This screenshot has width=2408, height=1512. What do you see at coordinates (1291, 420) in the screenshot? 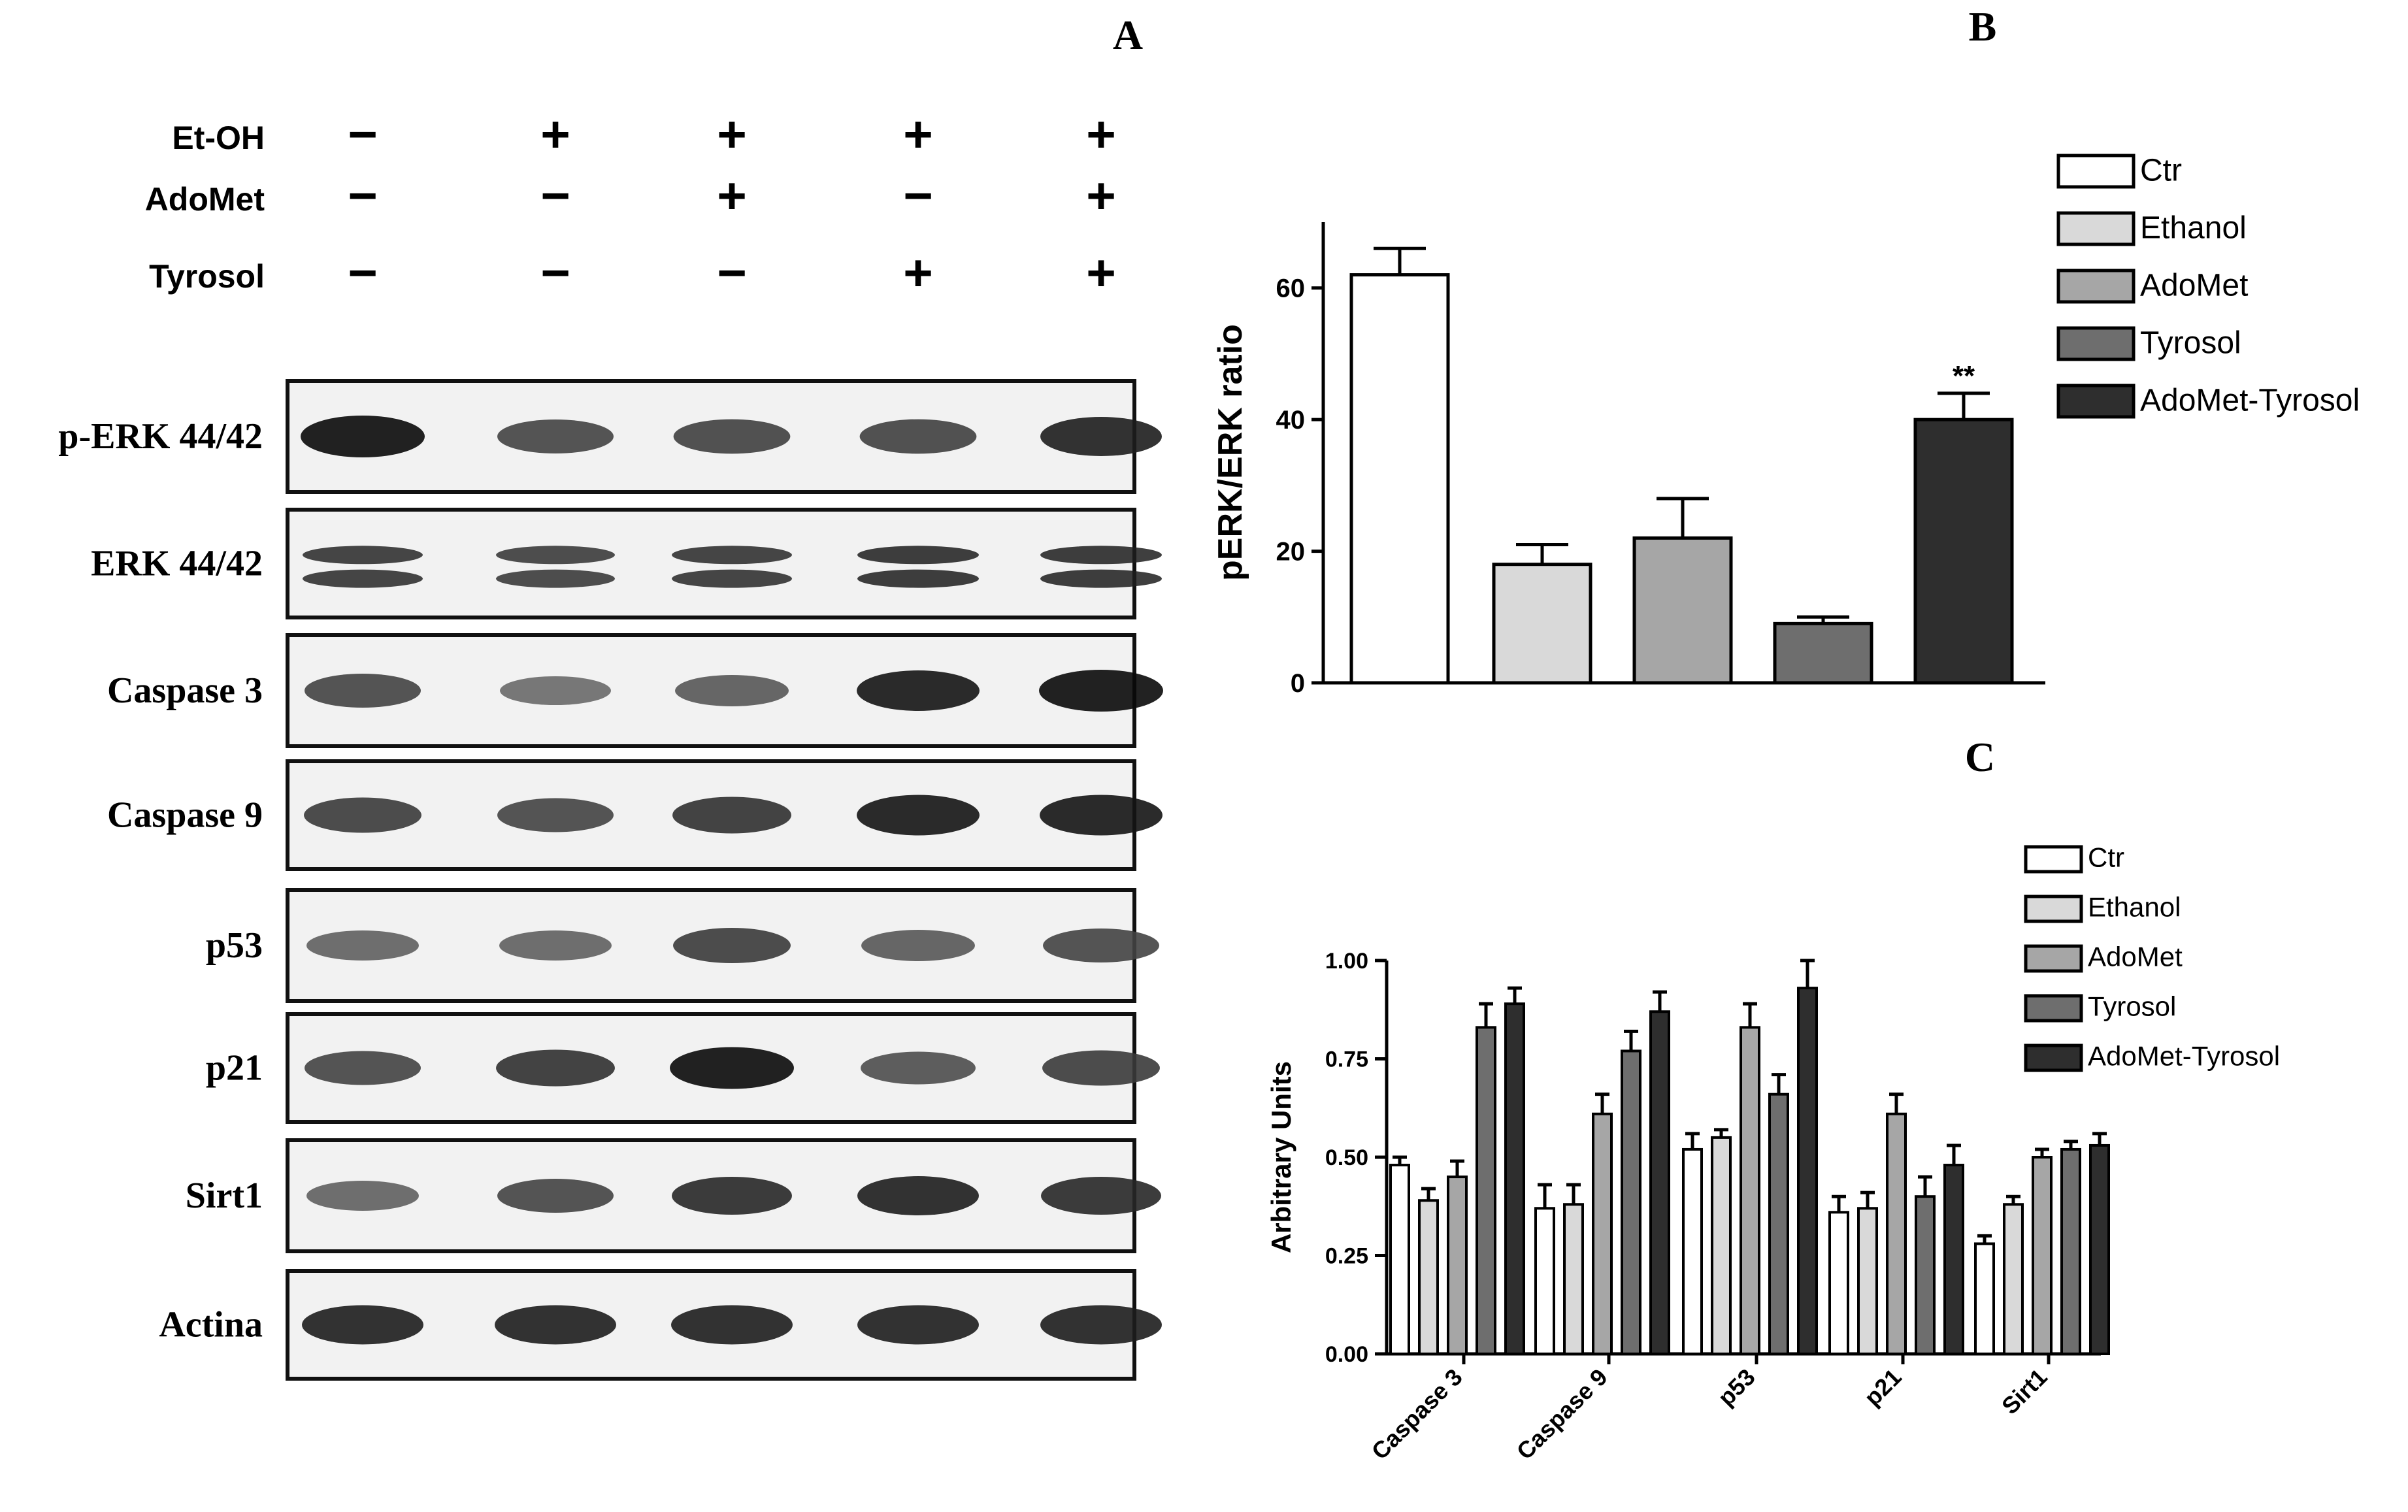
I see `y-tick-label: 40` at bounding box center [1291, 420].